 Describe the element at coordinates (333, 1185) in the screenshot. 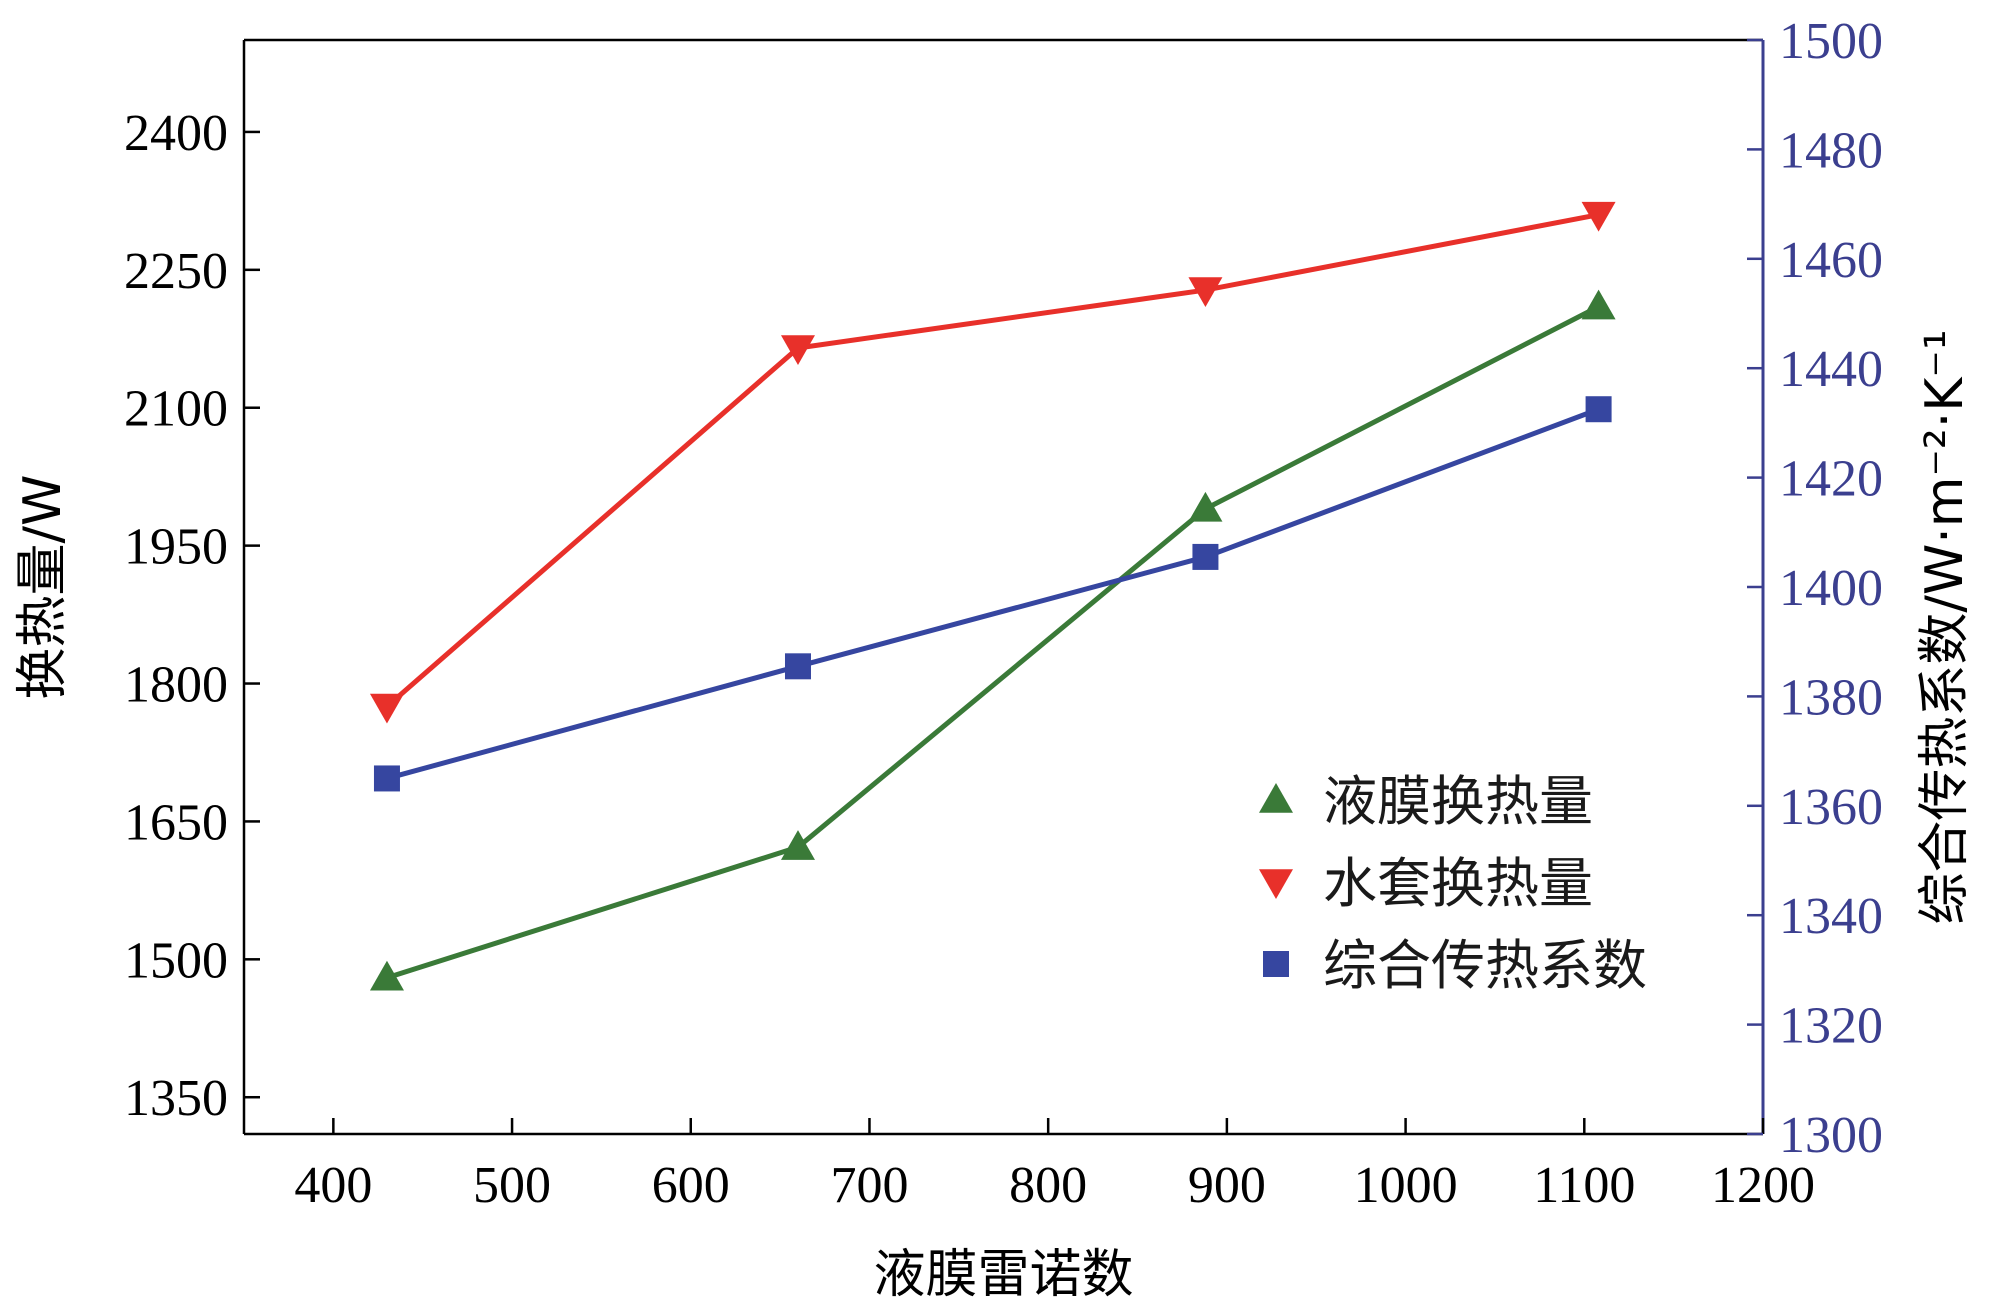

I see `x-tick-label: 400` at that location.